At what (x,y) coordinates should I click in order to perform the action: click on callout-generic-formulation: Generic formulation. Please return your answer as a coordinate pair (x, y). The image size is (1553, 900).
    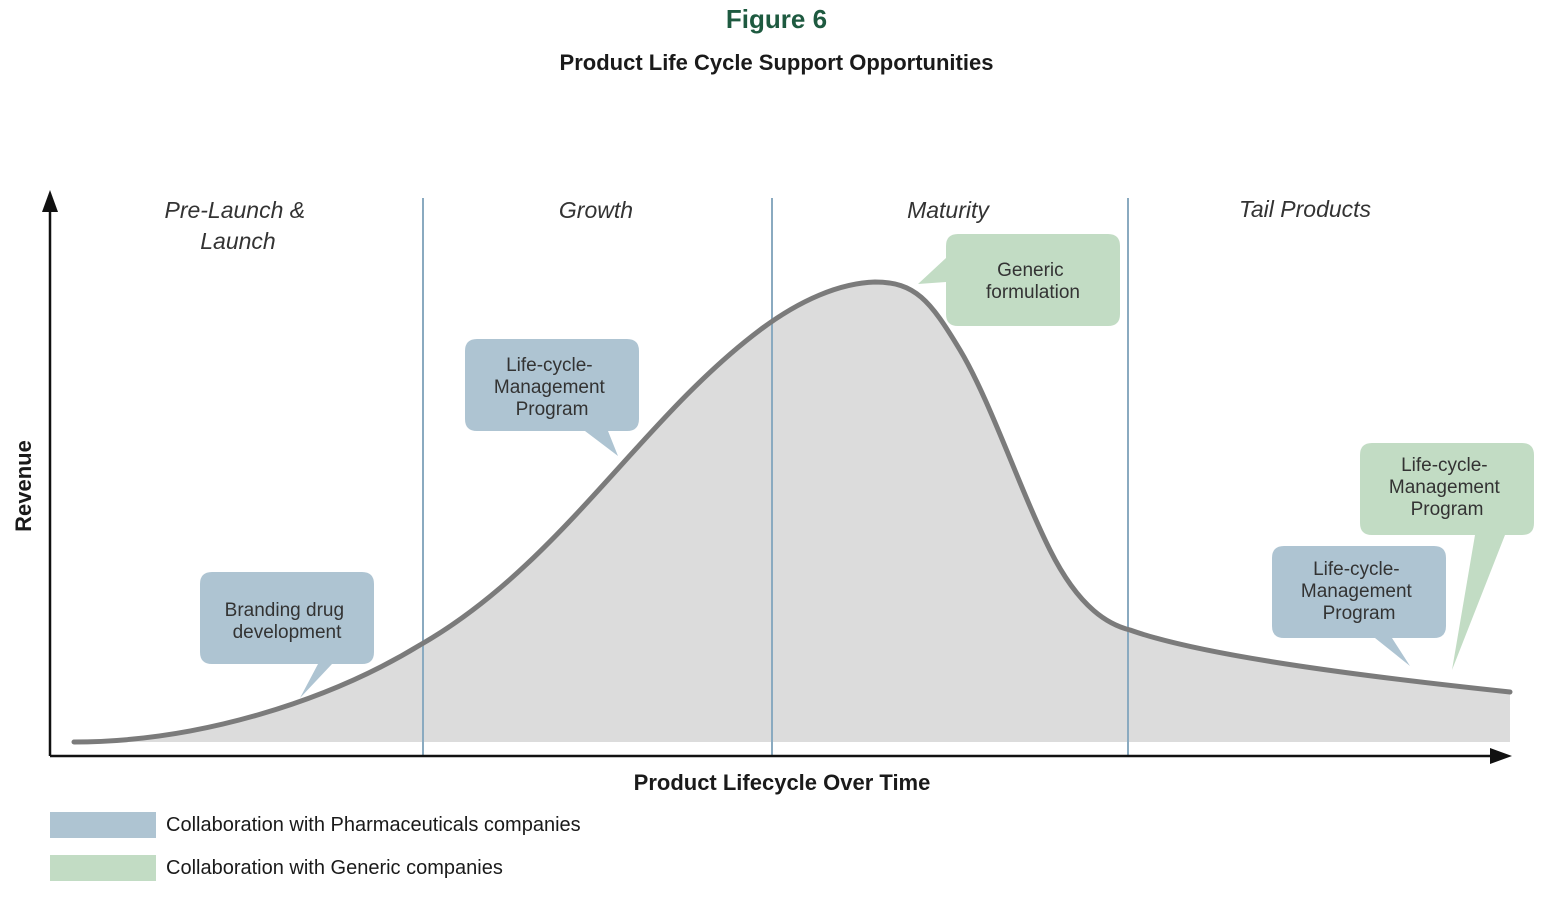
    Looking at the image, I should click on (1019, 280).